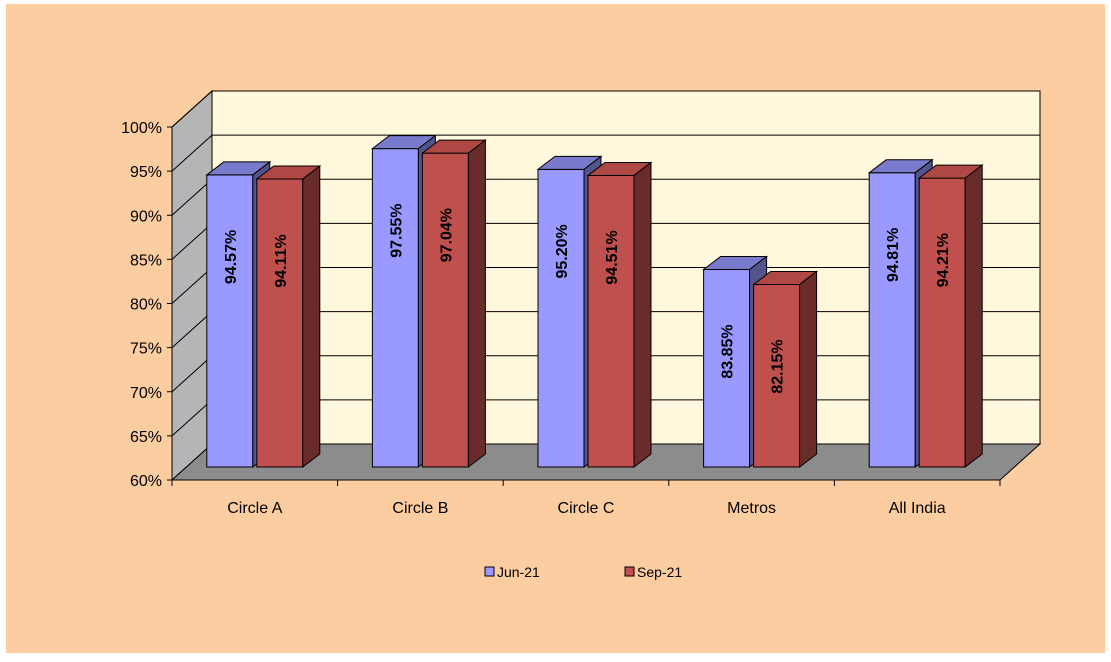 The width and height of the screenshot is (1111, 662). I want to click on y-tick-label: 95%, so click(146, 172).